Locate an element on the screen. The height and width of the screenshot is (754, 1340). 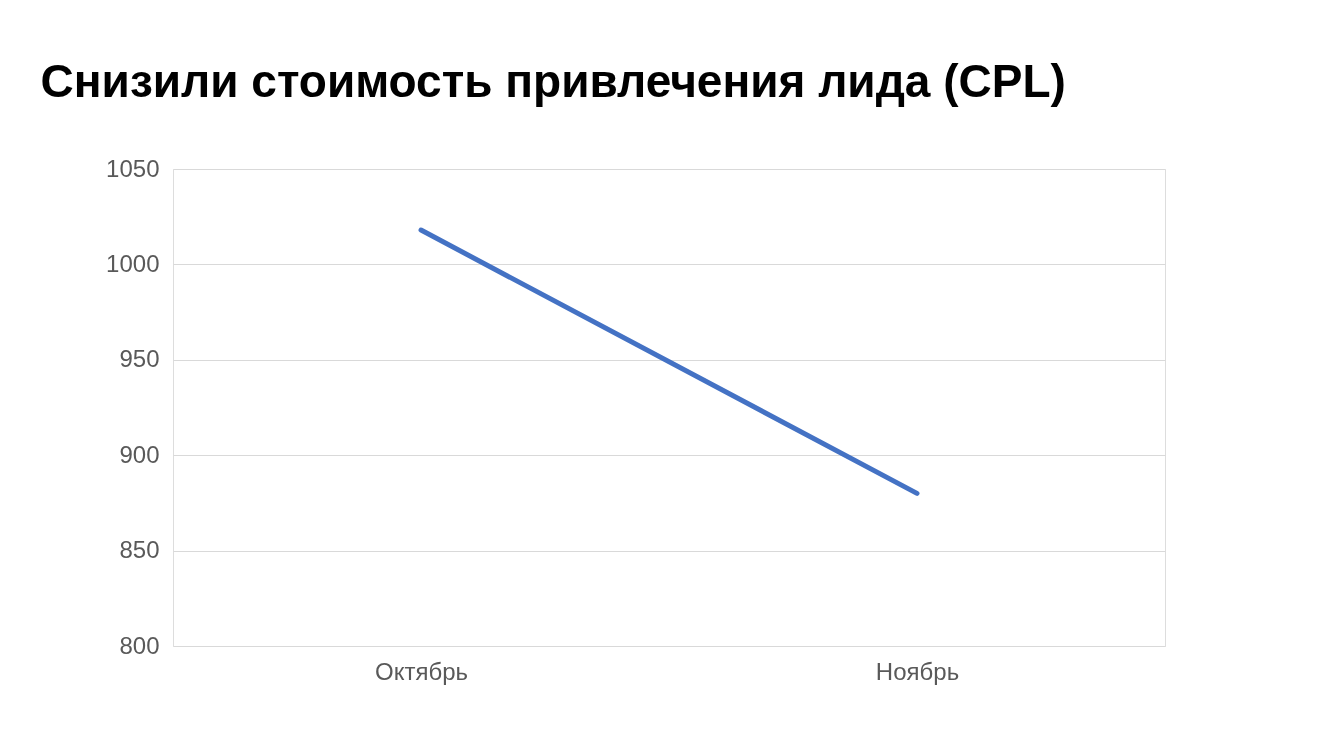
y-tick-label: 950 is located at coordinates (139, 359).